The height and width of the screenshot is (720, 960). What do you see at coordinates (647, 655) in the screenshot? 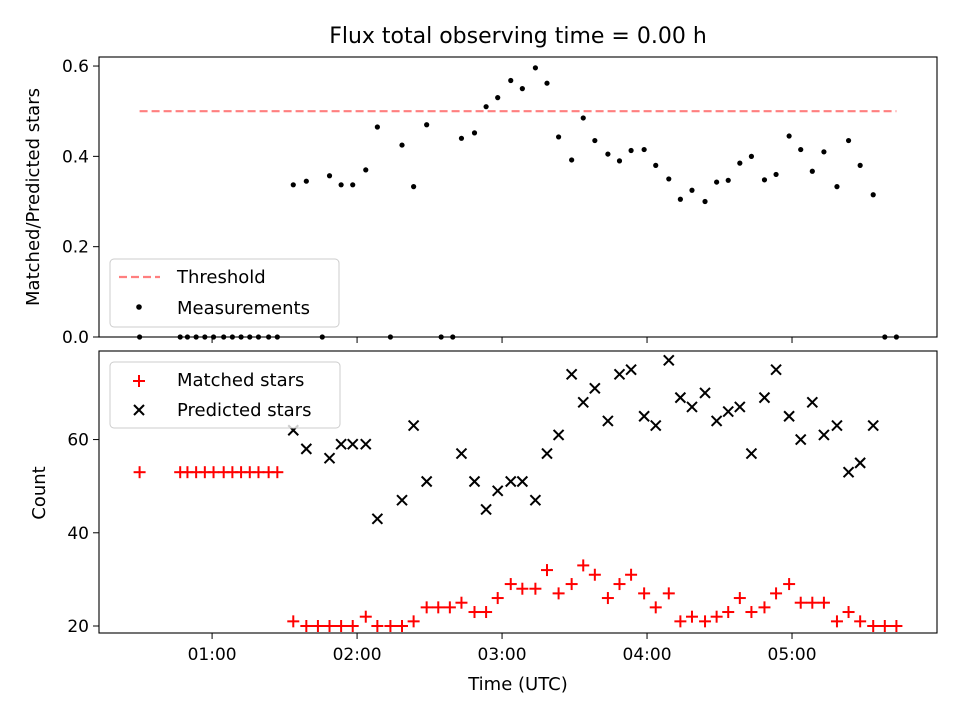
I see `x-tick-label: 04:00` at bounding box center [647, 655].